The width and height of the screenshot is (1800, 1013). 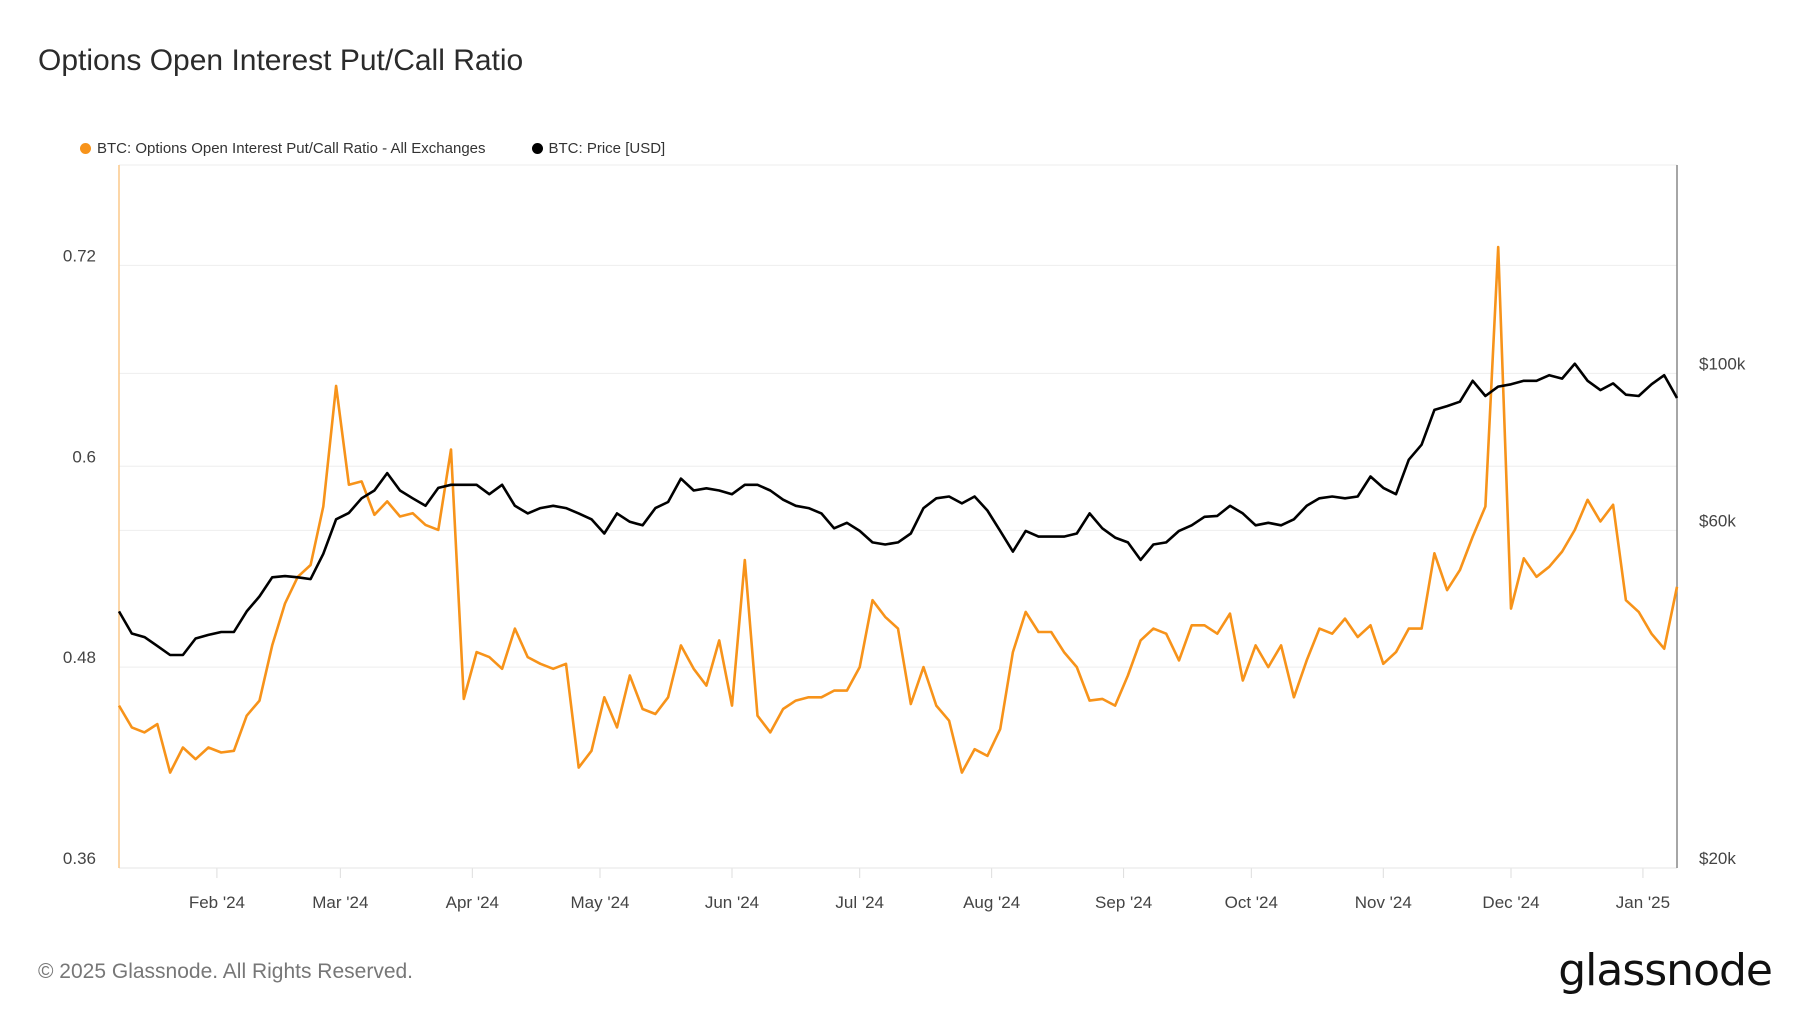 What do you see at coordinates (281, 60) in the screenshot?
I see `chart-title: Options Open Interest Put/Call Ratio` at bounding box center [281, 60].